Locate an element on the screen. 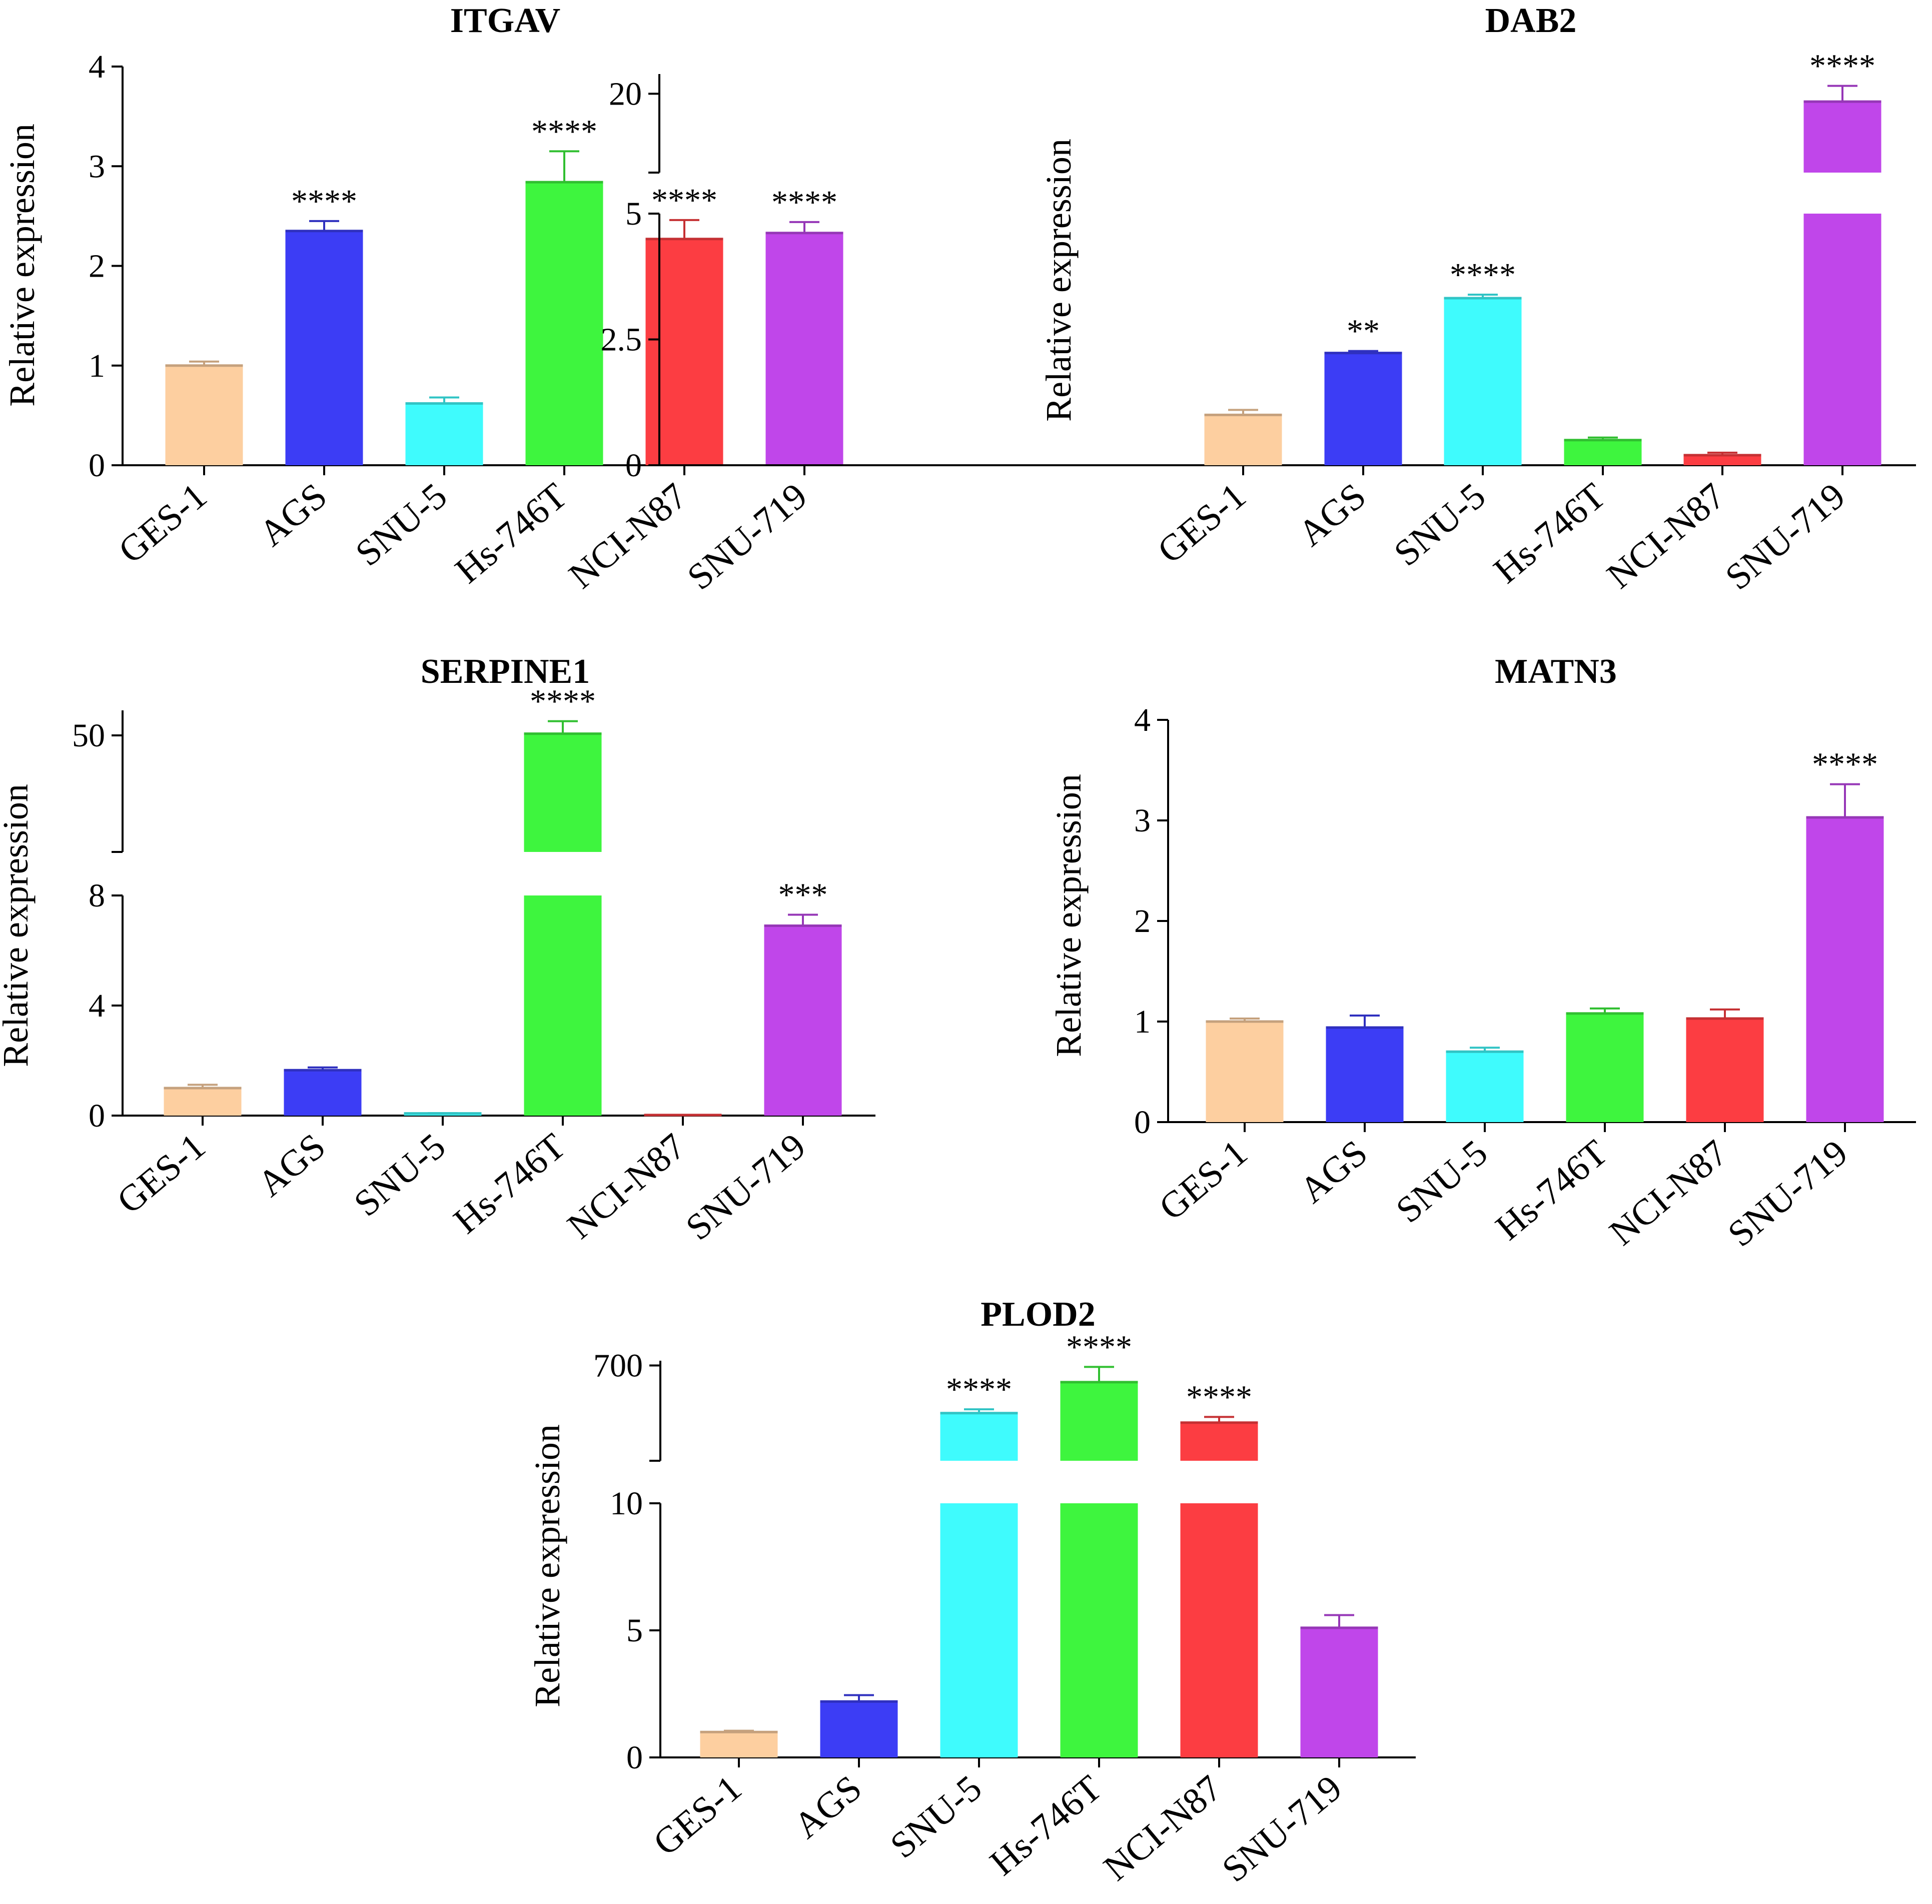 The width and height of the screenshot is (1932, 1904). chart-title: SERPINE1 is located at coordinates (506, 672).